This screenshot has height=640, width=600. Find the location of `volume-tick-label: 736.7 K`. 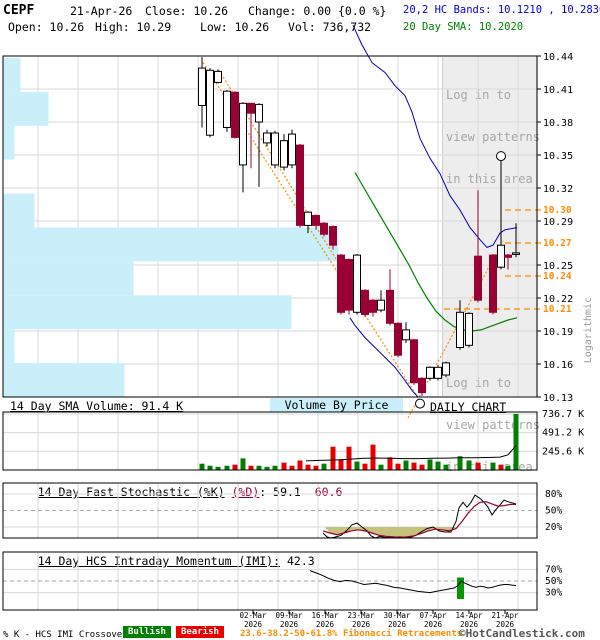

volume-tick-label: 736.7 K is located at coordinates (563, 414).